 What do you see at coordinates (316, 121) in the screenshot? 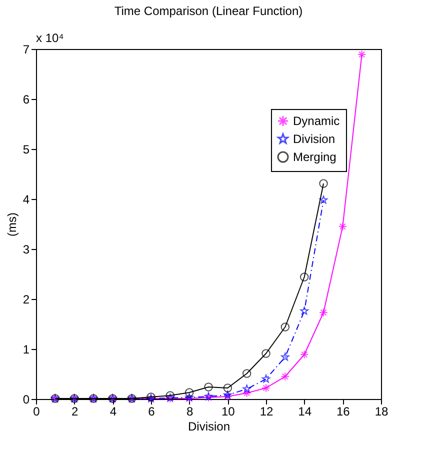
I see `legend-label: Dynamic` at bounding box center [316, 121].